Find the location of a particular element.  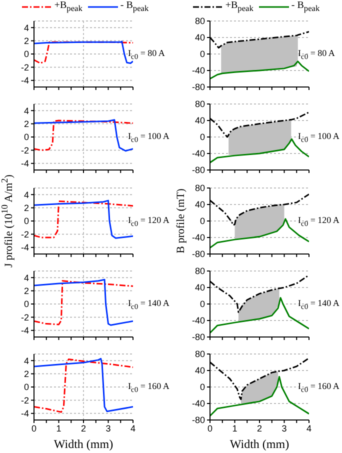

y-axis-title: B profile (mT) is located at coordinates (181, 220).